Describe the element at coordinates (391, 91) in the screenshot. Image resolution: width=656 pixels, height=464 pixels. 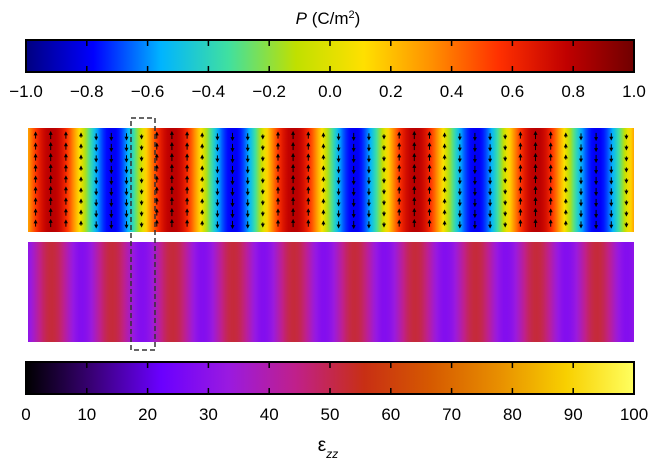
I see `colorbar-p-tick-label: 0.2` at that location.